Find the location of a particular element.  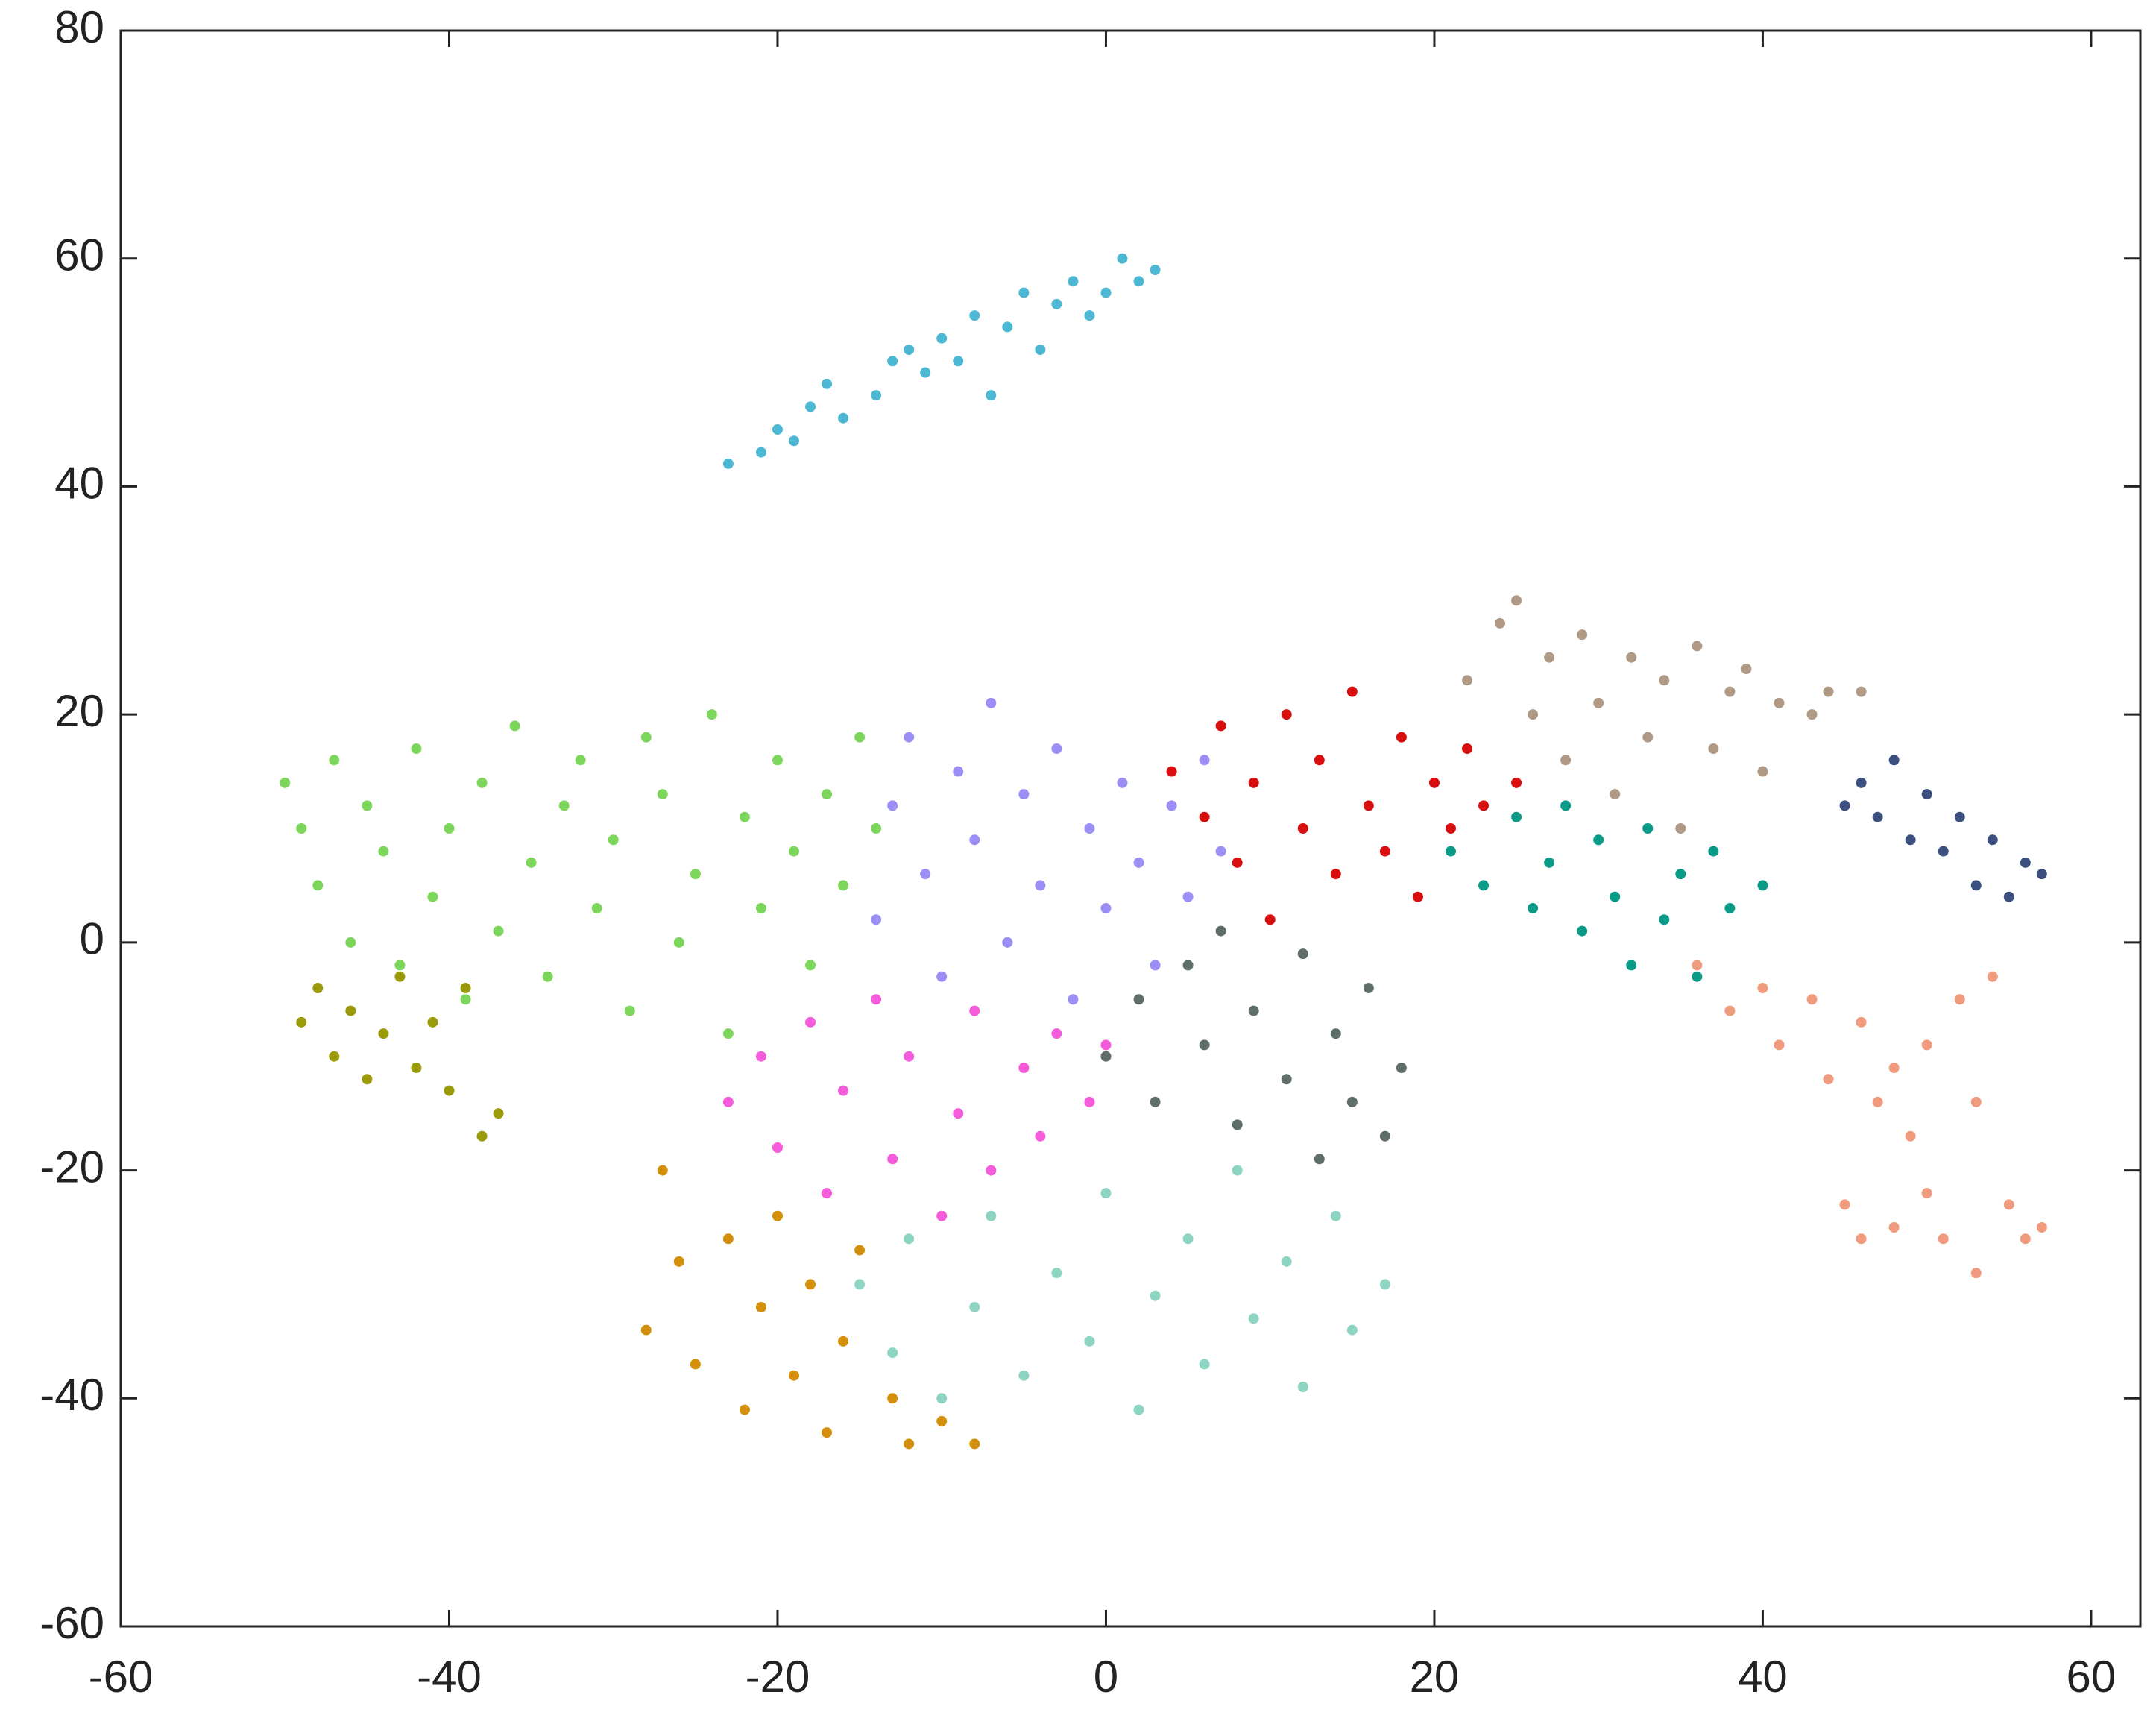

y-tick-label: 20 is located at coordinates (79, 711).